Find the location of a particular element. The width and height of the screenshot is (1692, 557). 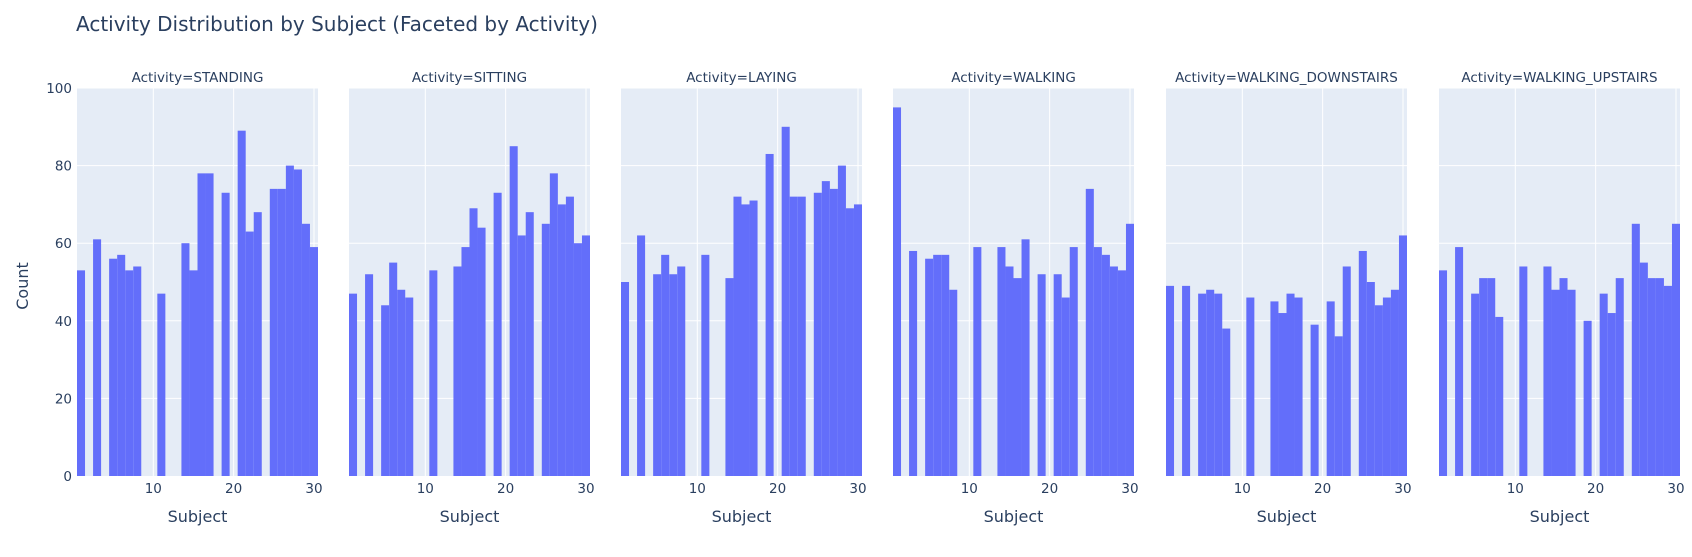

y-axis-title: Count is located at coordinates (22, 286).